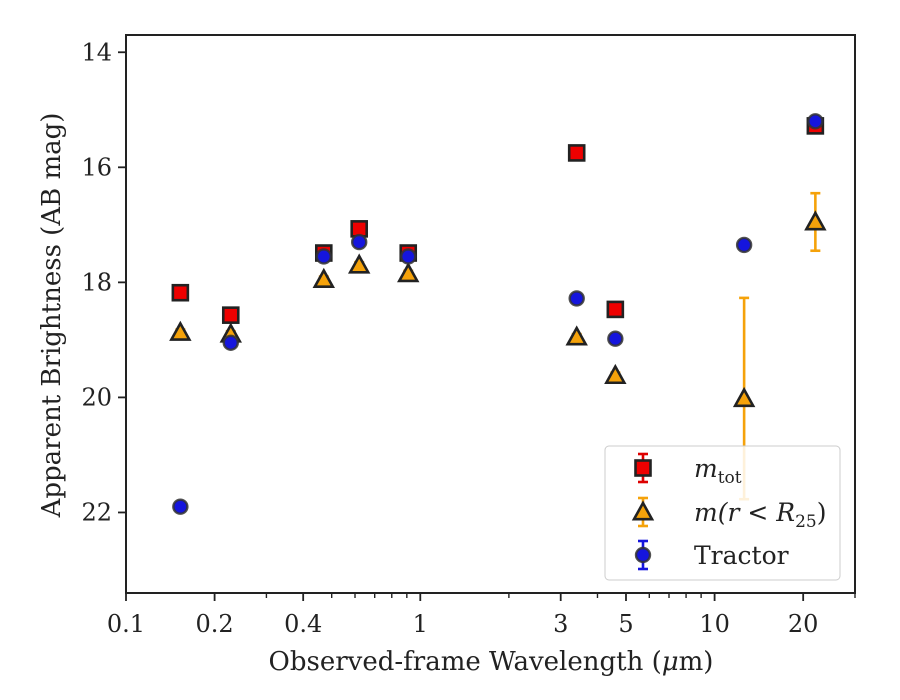  I want to click on legend: mtot m(r < R25) Tractor, so click(722, 513).